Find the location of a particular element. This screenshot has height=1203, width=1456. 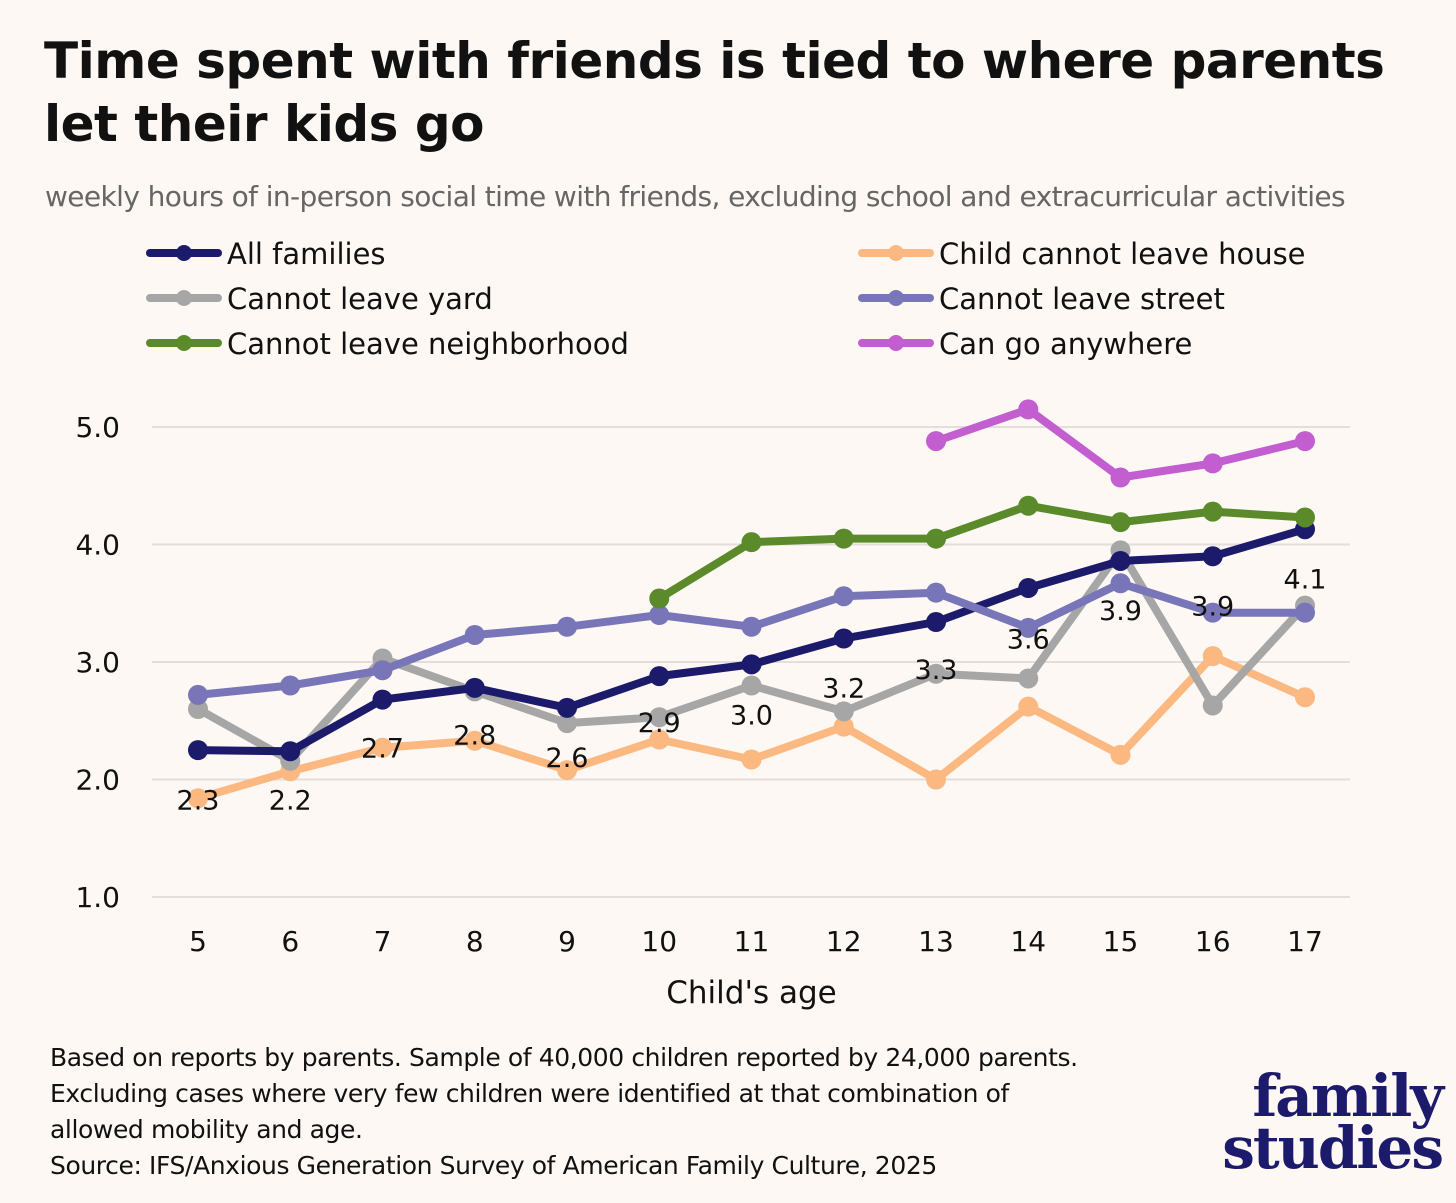

data-label: 3.0 is located at coordinates (751, 716).